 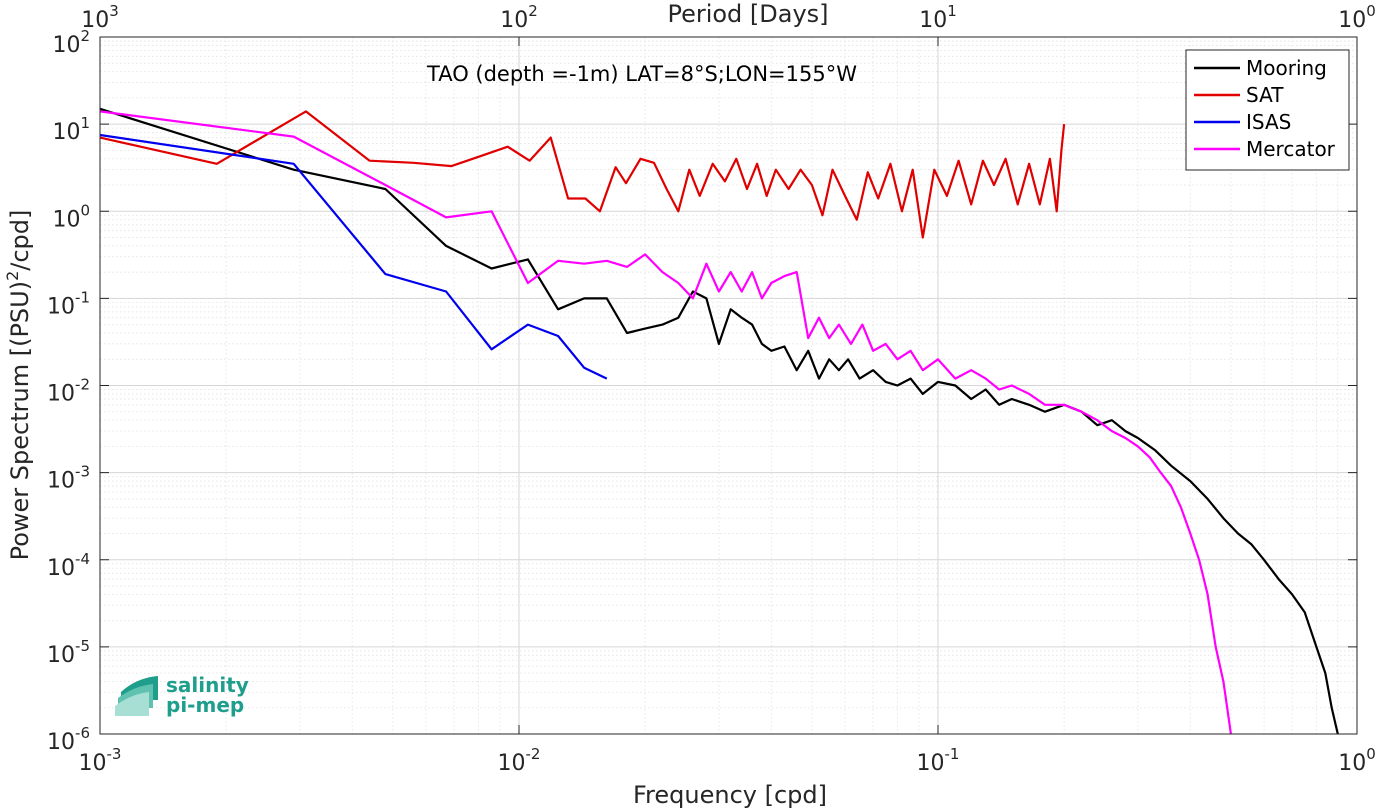 What do you see at coordinates (12, 276) in the screenshot?
I see `y-axis-label-sup: 2` at bounding box center [12, 276].